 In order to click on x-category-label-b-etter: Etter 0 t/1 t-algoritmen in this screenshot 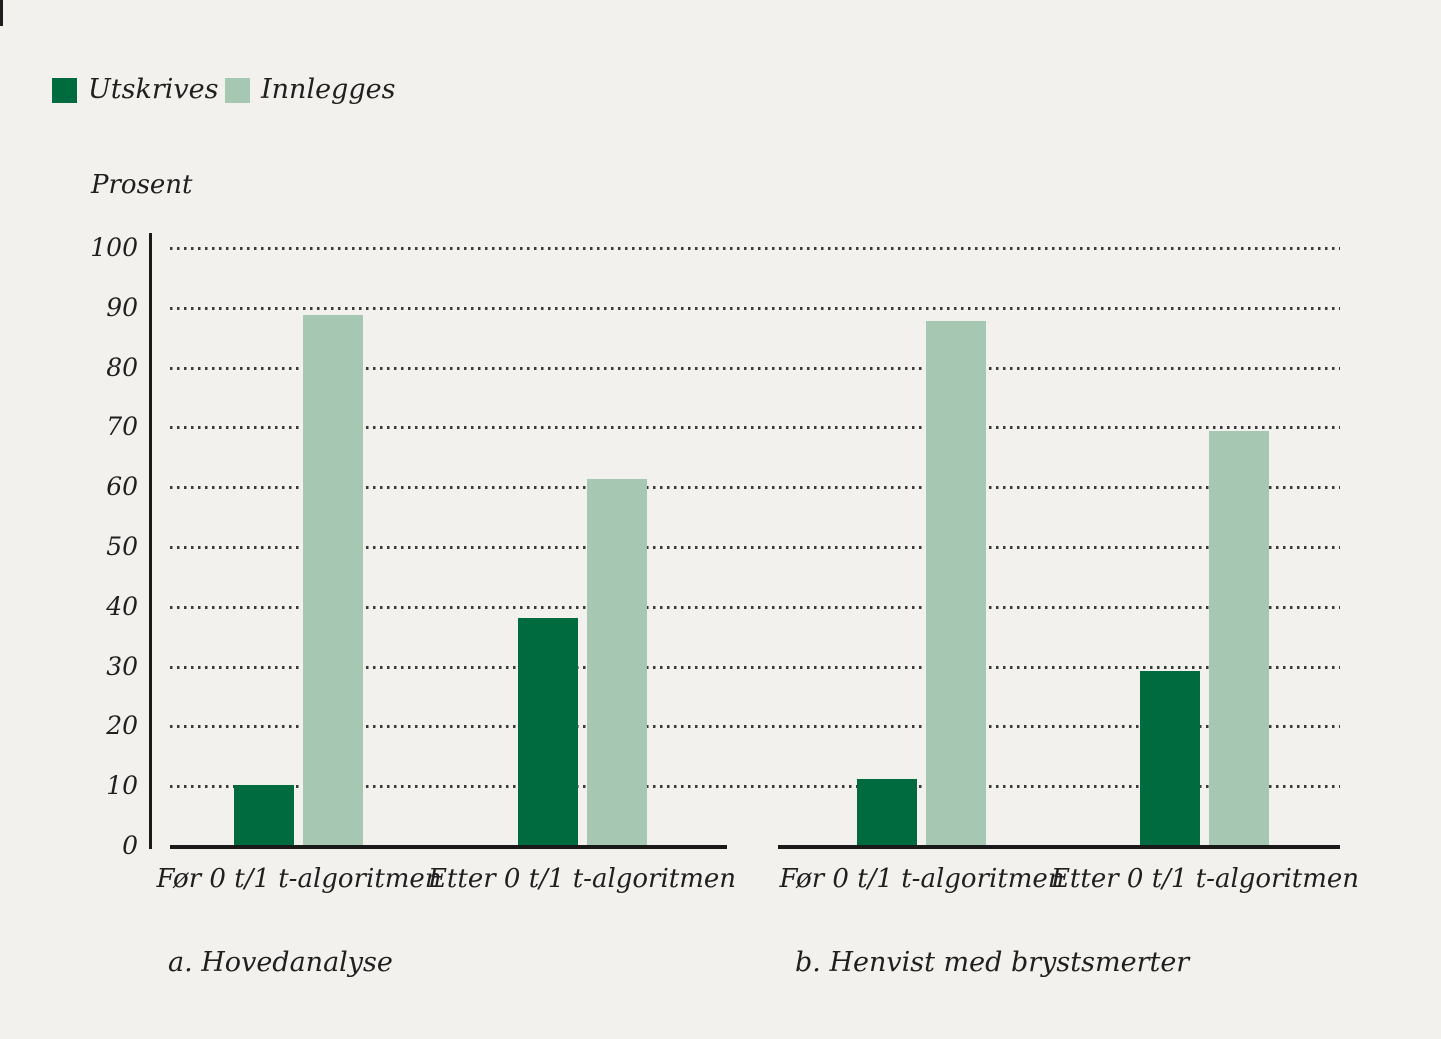, I will do `click(1205, 879)`.